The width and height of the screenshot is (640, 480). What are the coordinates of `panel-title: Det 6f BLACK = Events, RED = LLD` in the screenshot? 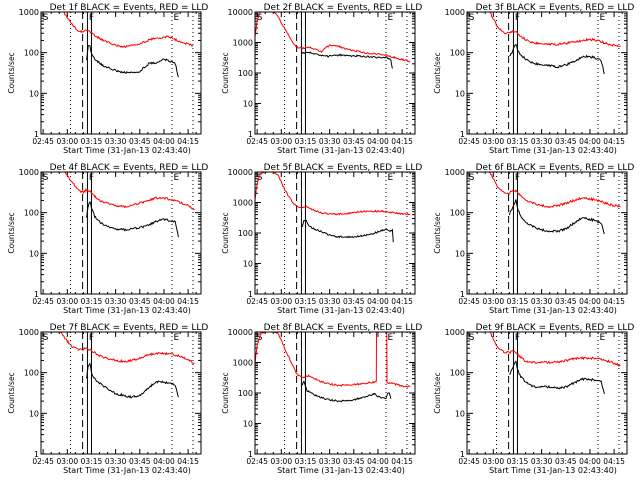 It's located at (555, 168).